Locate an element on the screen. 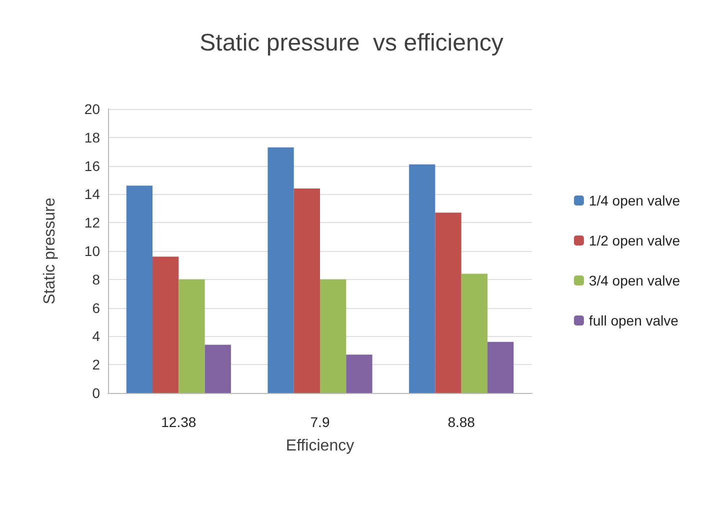 Image resolution: width=703 pixels, height=521 pixels. legend-label: full open valve is located at coordinates (633, 320).